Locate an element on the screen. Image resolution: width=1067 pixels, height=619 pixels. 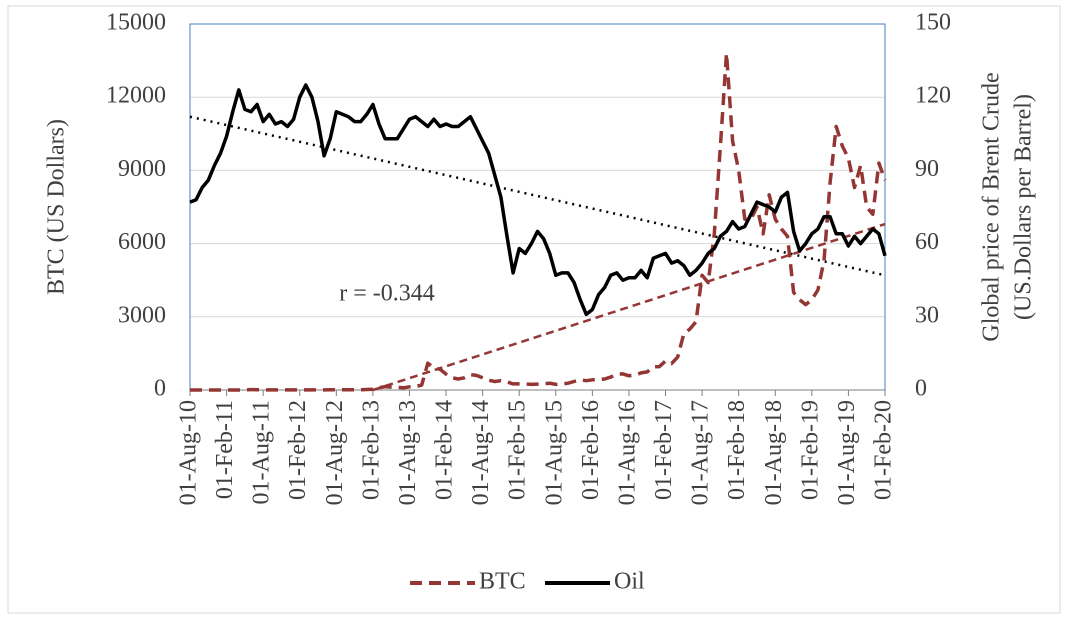
x-tick-label: 01-Aug-15 is located at coordinates (554, 452).